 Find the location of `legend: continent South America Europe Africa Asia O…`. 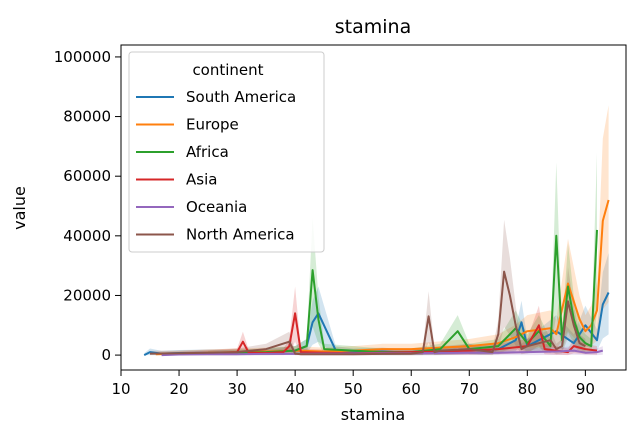

legend: continent South America Europe Africa Asia O… is located at coordinates (226, 152).